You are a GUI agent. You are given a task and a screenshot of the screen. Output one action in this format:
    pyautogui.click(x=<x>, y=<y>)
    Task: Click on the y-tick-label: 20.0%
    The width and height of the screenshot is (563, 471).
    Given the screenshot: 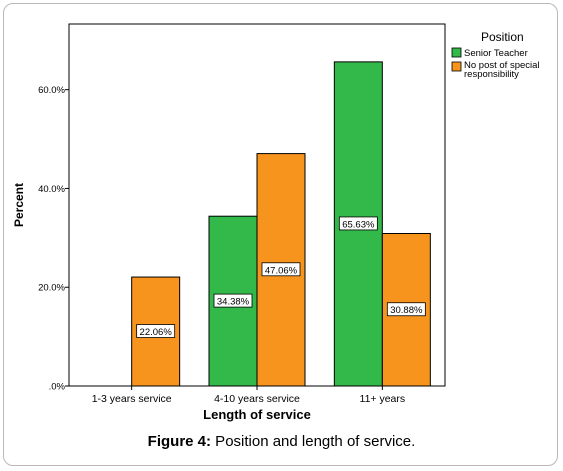 What is the action you would take?
    pyautogui.click(x=51, y=288)
    